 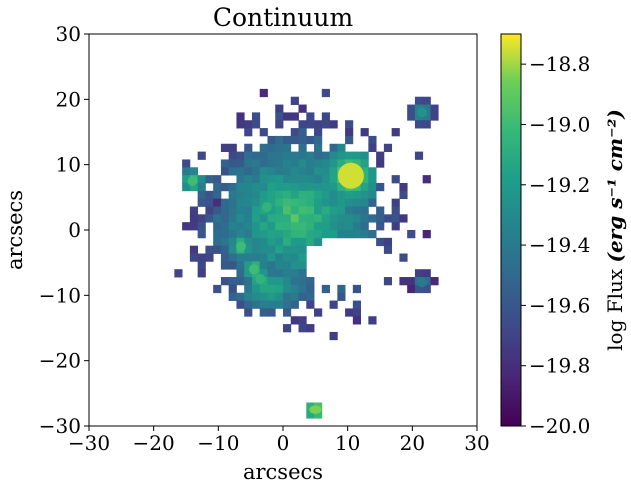 I want to click on source-central-knot, so click(x=266, y=207).